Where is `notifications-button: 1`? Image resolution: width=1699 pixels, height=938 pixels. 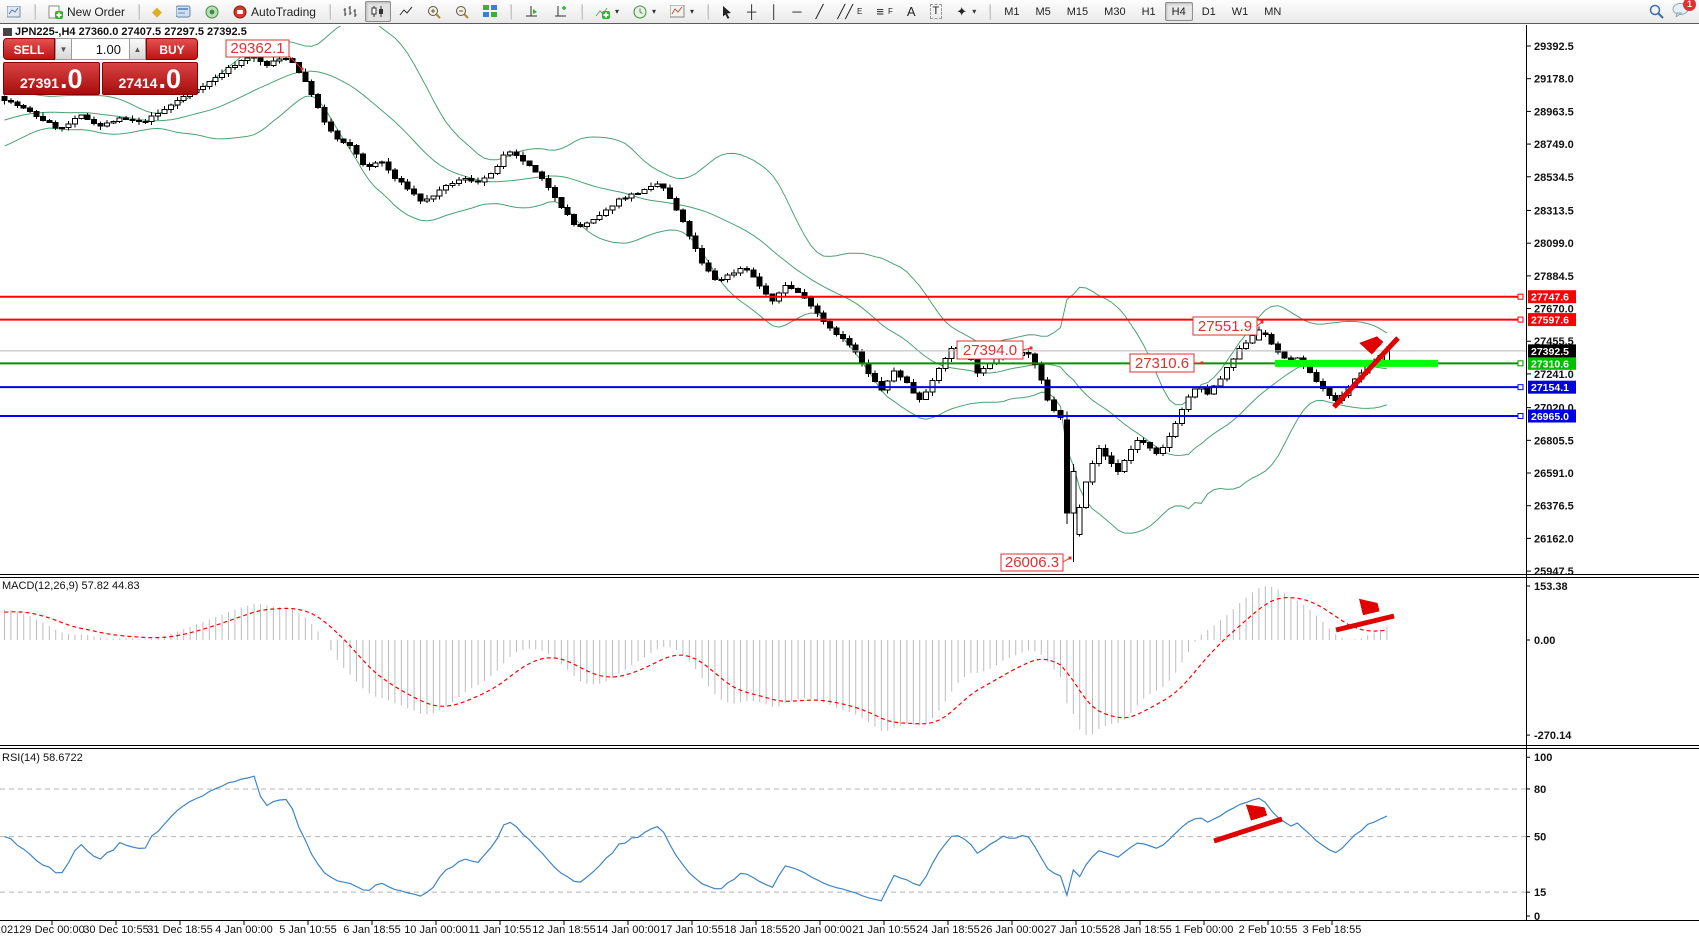
notifications-button: 1 is located at coordinates (1684, 11).